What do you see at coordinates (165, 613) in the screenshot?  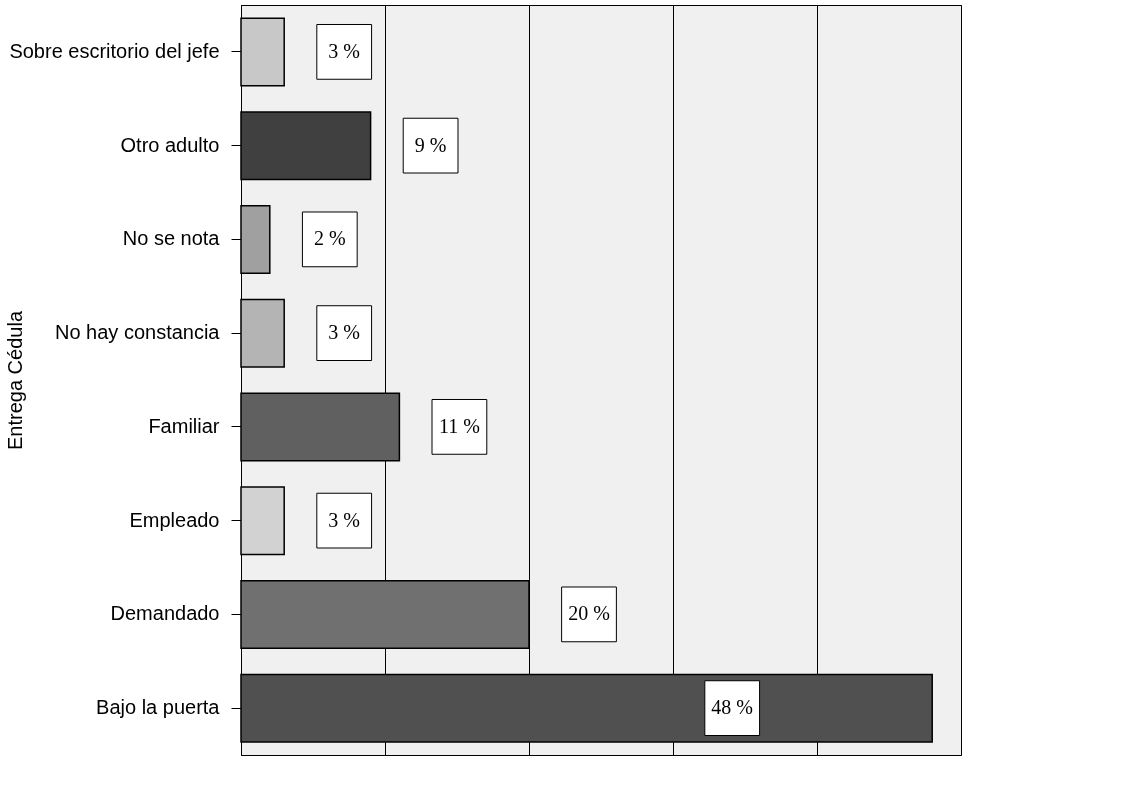 I see `y-tick-label: Demandado` at bounding box center [165, 613].